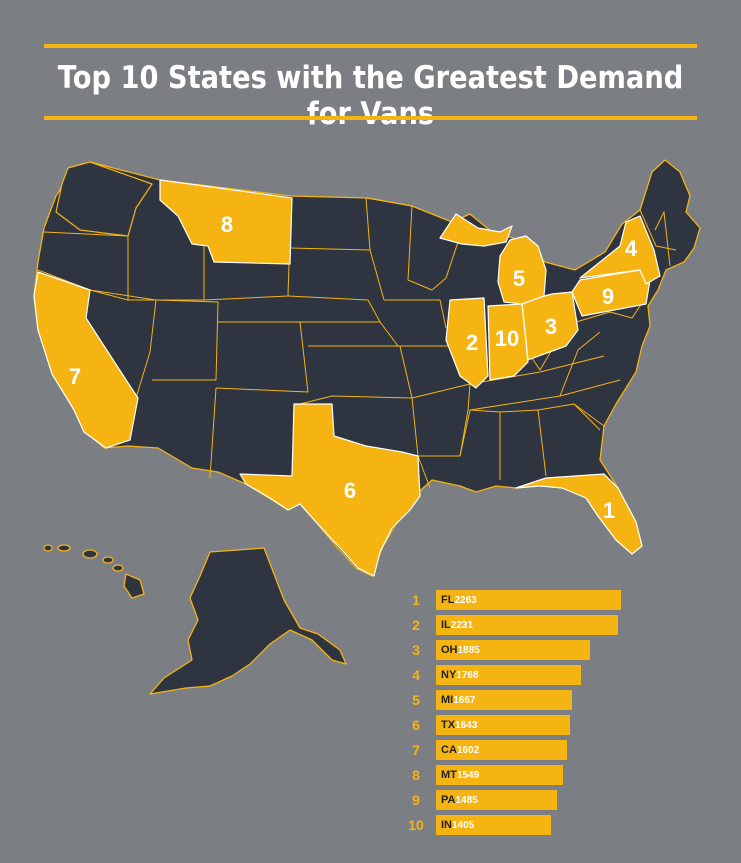  What do you see at coordinates (416, 625) in the screenshot?
I see `rank-number: 2` at bounding box center [416, 625].